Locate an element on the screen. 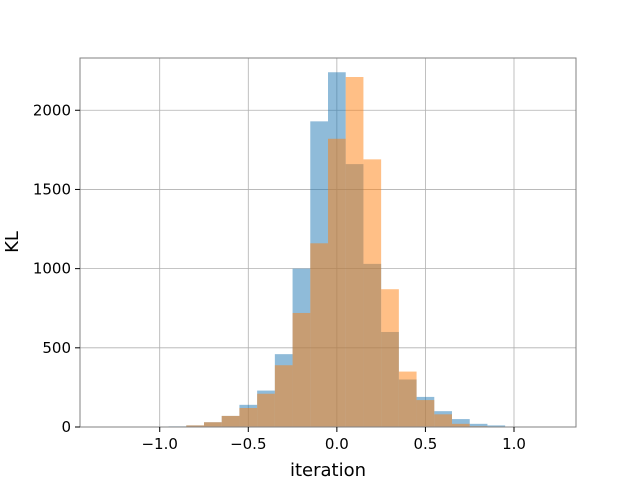 The width and height of the screenshot is (640, 480). x-tick-label: 0.0 is located at coordinates (337, 444).